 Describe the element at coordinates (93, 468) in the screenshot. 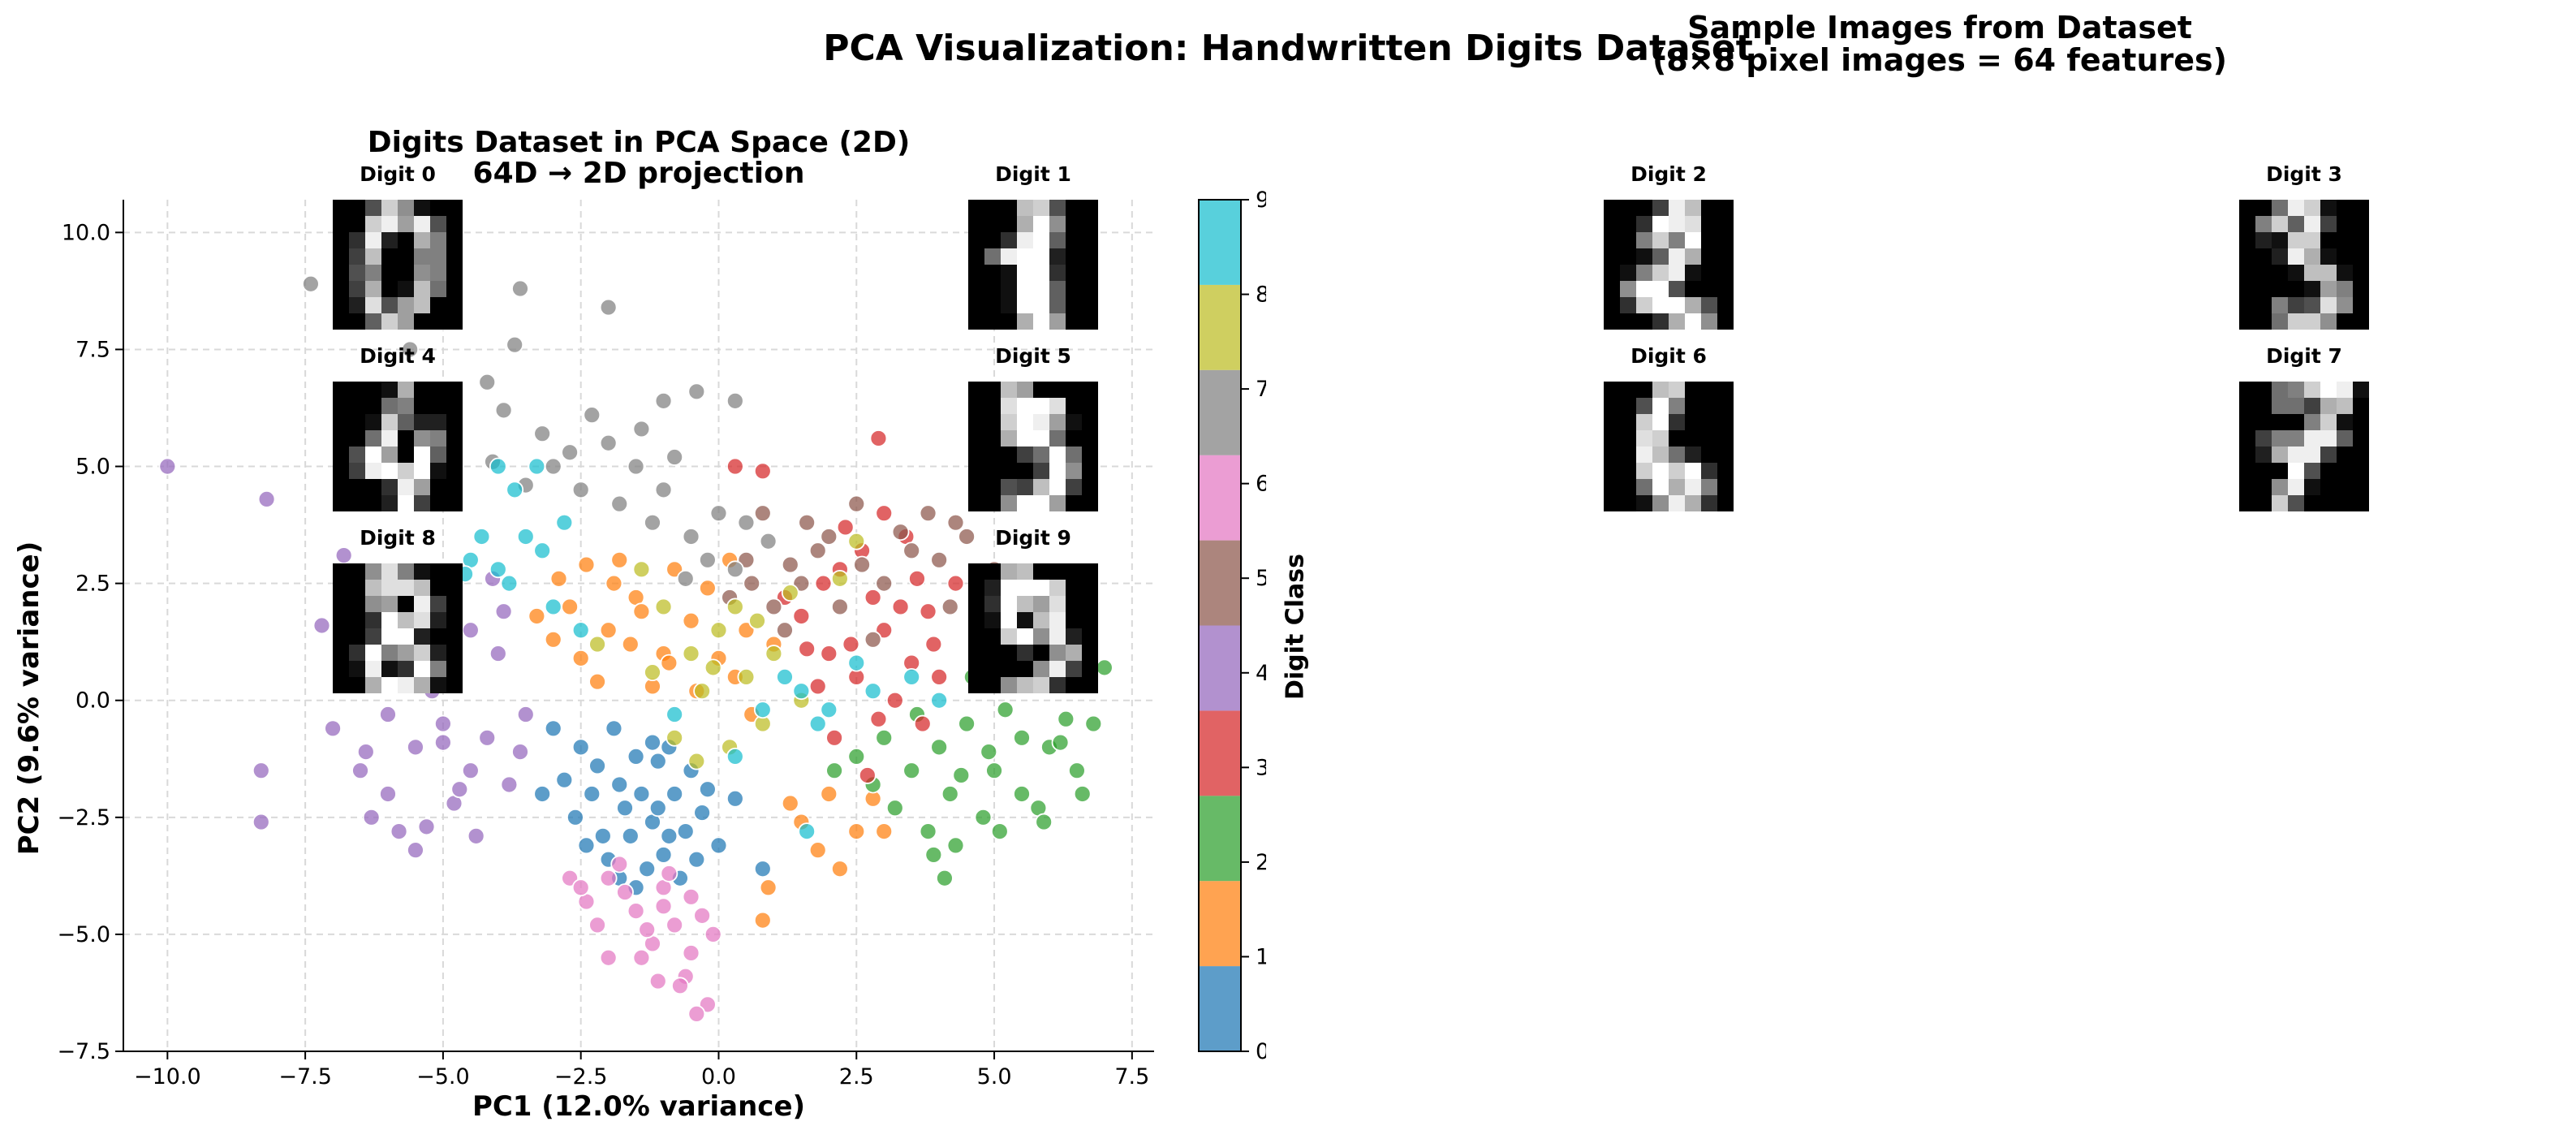

I see `y-tick-label: 5.0` at that location.